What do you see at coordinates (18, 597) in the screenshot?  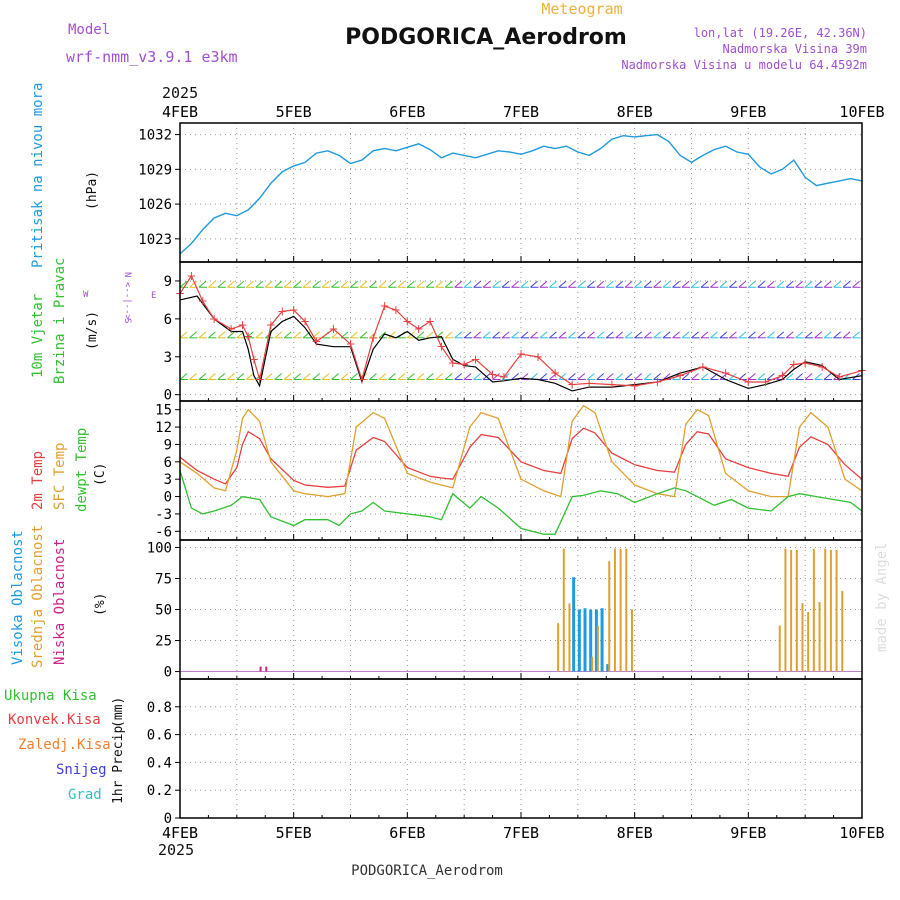 I see `cloud-title-high: Visoka Oblacnost` at bounding box center [18, 597].